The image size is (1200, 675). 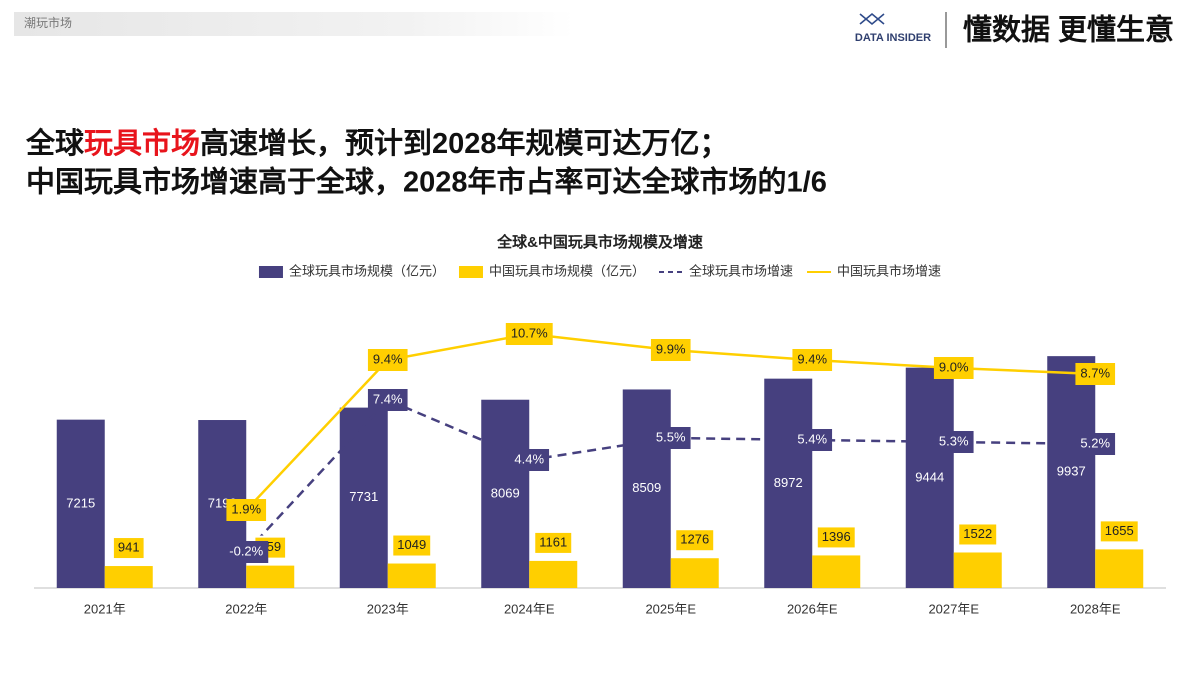 I want to click on line-value-label: -0.2%, so click(x=246, y=550).